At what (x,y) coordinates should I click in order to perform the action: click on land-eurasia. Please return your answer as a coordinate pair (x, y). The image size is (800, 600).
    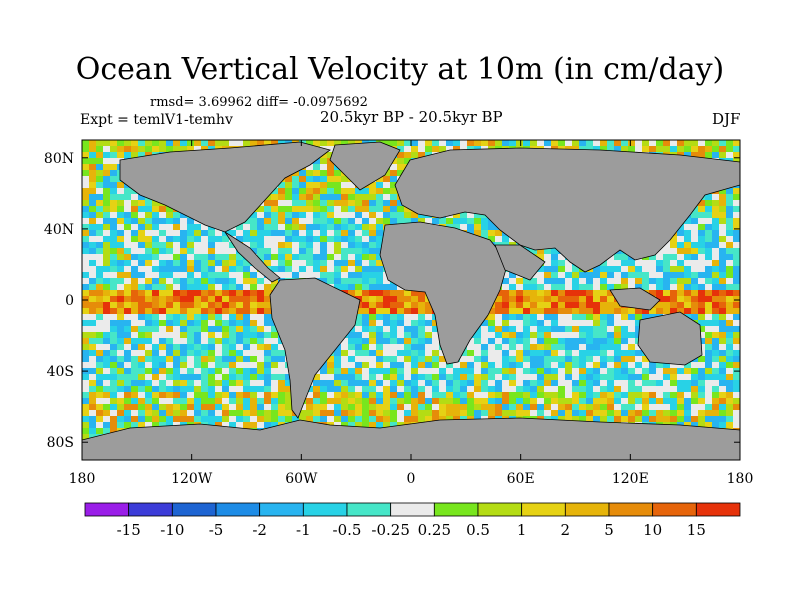
    Looking at the image, I should click on (567, 210).